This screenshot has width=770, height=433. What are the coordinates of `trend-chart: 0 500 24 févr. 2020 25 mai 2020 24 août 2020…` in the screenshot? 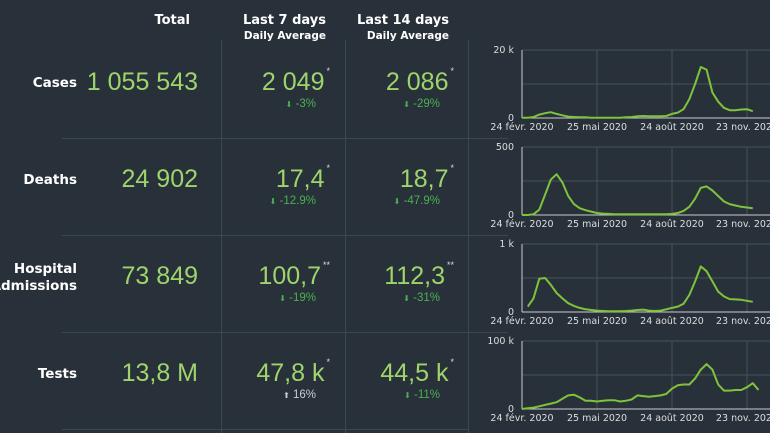 It's located at (630, 186).